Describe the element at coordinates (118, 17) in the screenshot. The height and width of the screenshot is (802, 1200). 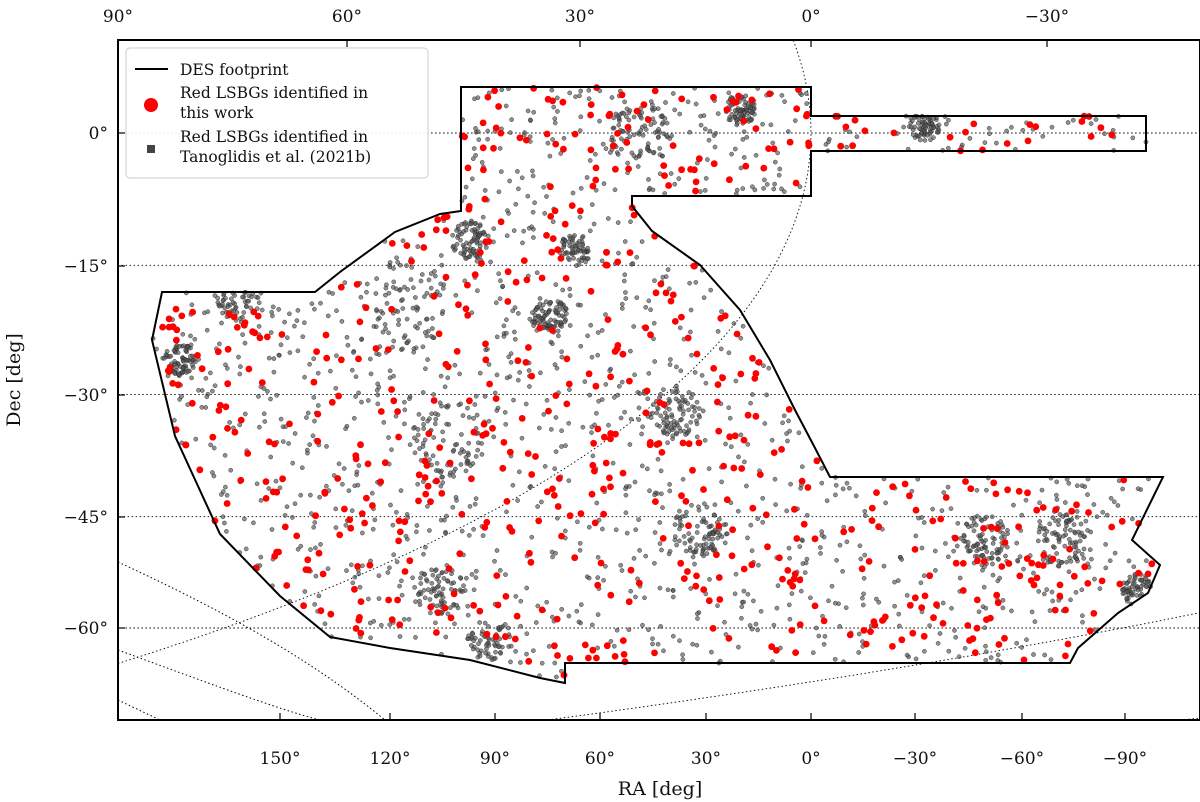
I see `ra-top-tick-label: 90°` at that location.